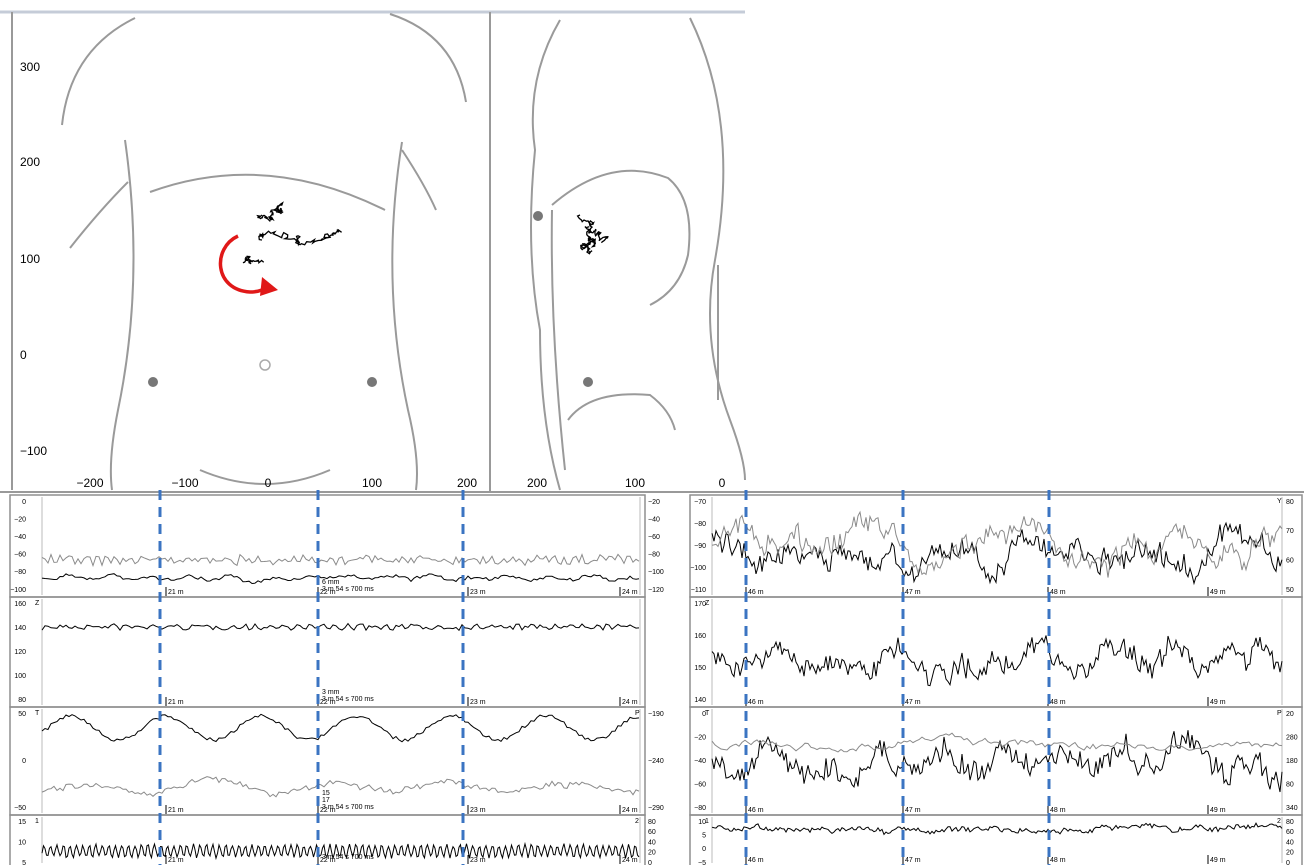 The height and width of the screenshot is (865, 1304). What do you see at coordinates (700, 546) in the screenshot?
I see `left-tick-label: −90` at bounding box center [700, 546].